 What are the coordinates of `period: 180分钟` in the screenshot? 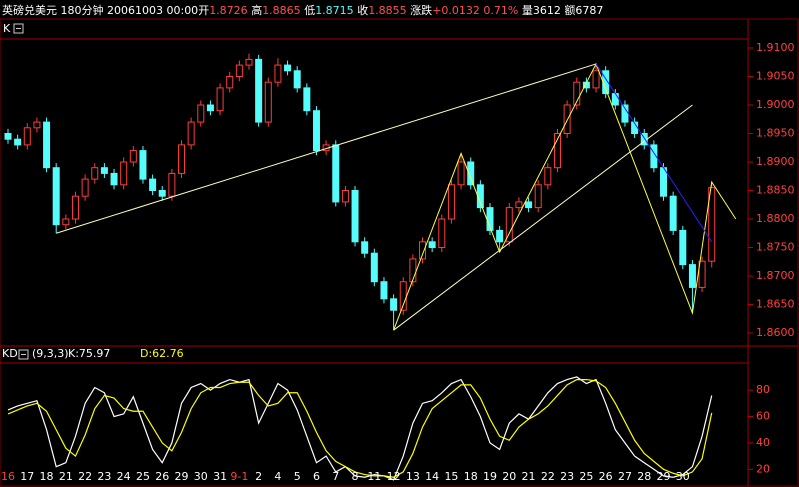 It's located at (82, 10).